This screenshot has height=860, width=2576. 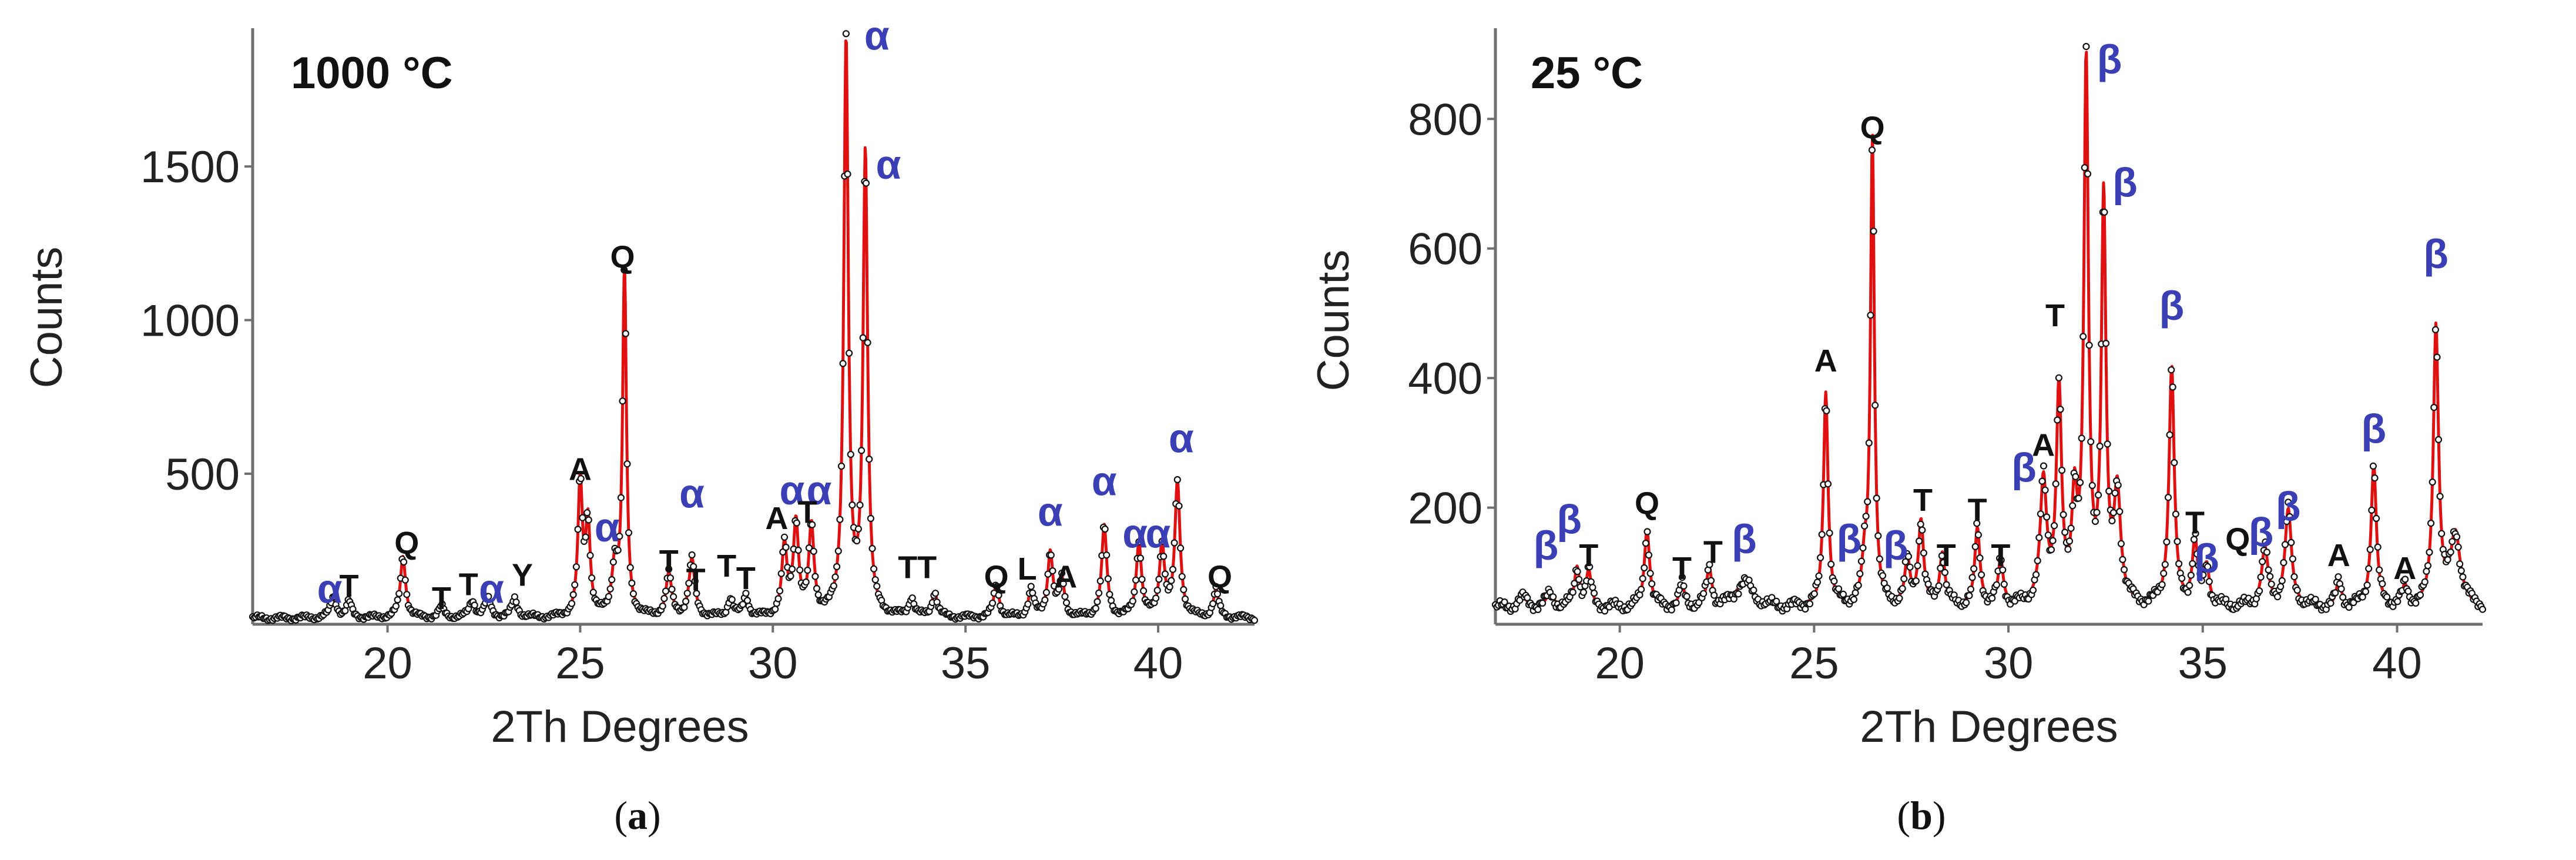 I want to click on panel-b-y-axis-title: Counts, so click(x=1334, y=321).